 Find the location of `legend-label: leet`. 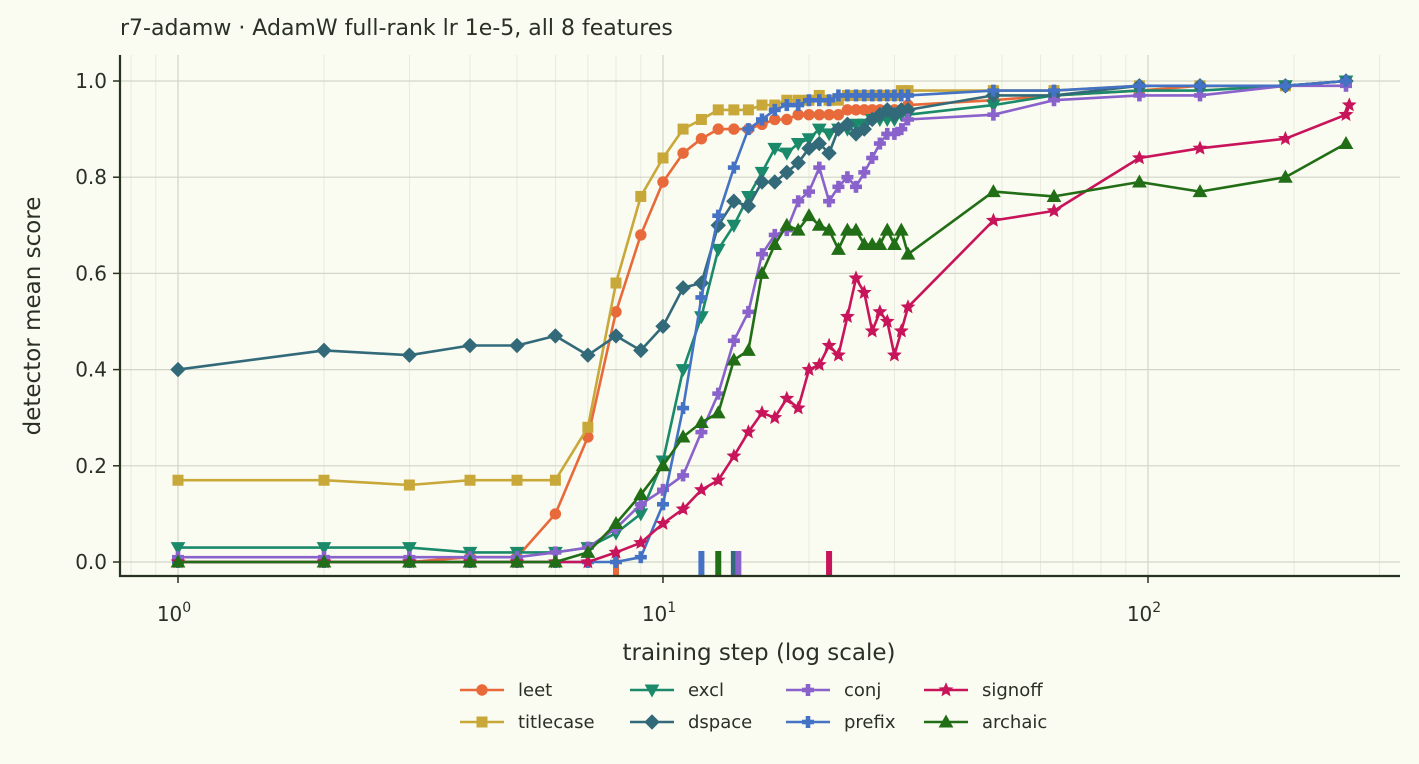

legend-label: leet is located at coordinates (535, 690).